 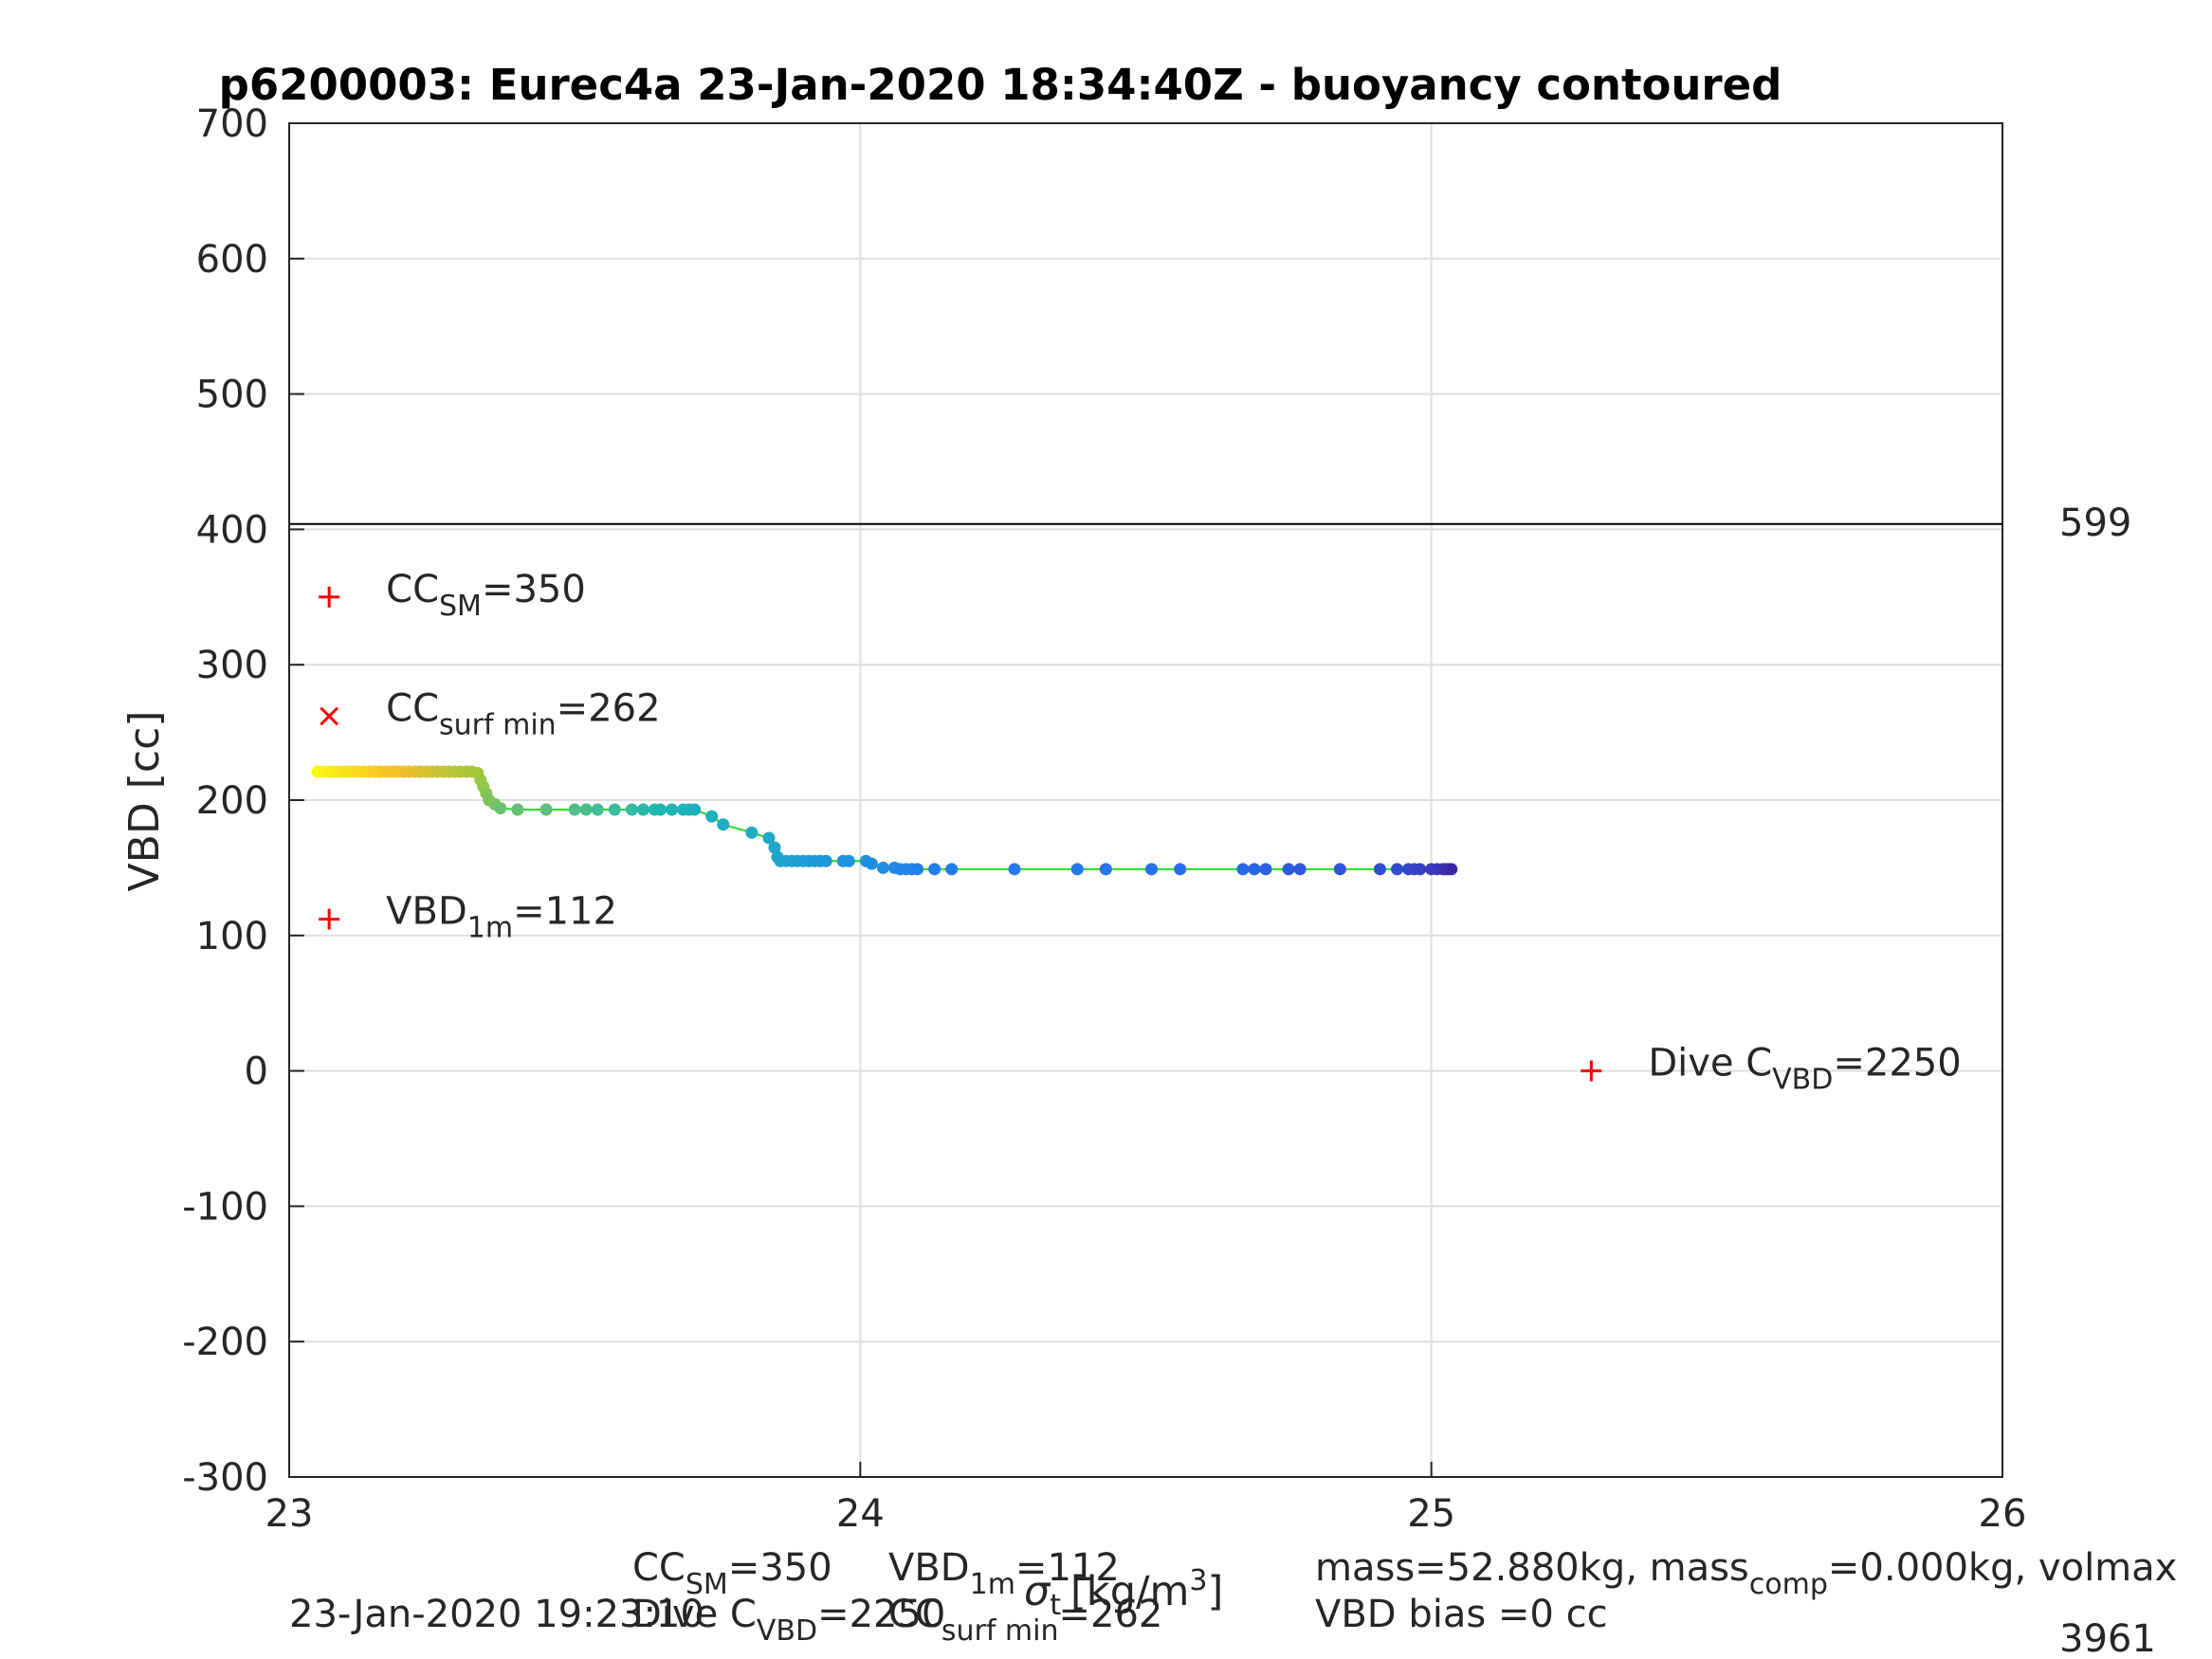 What do you see at coordinates (232, 936) in the screenshot?
I see `y-tick-label: 100` at bounding box center [232, 936].